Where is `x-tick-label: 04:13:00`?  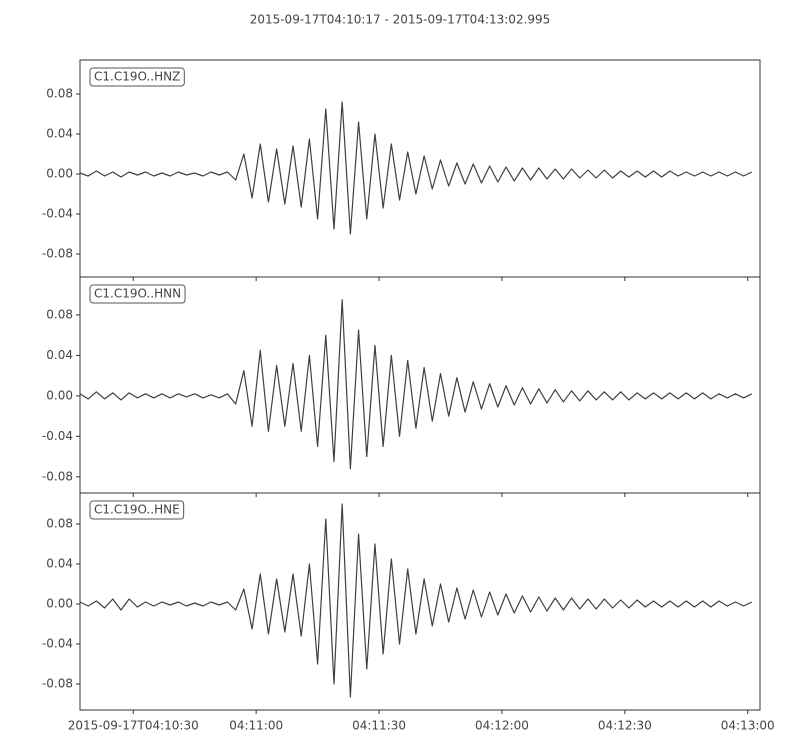 x-tick-label: 04:13:00 is located at coordinates (748, 726).